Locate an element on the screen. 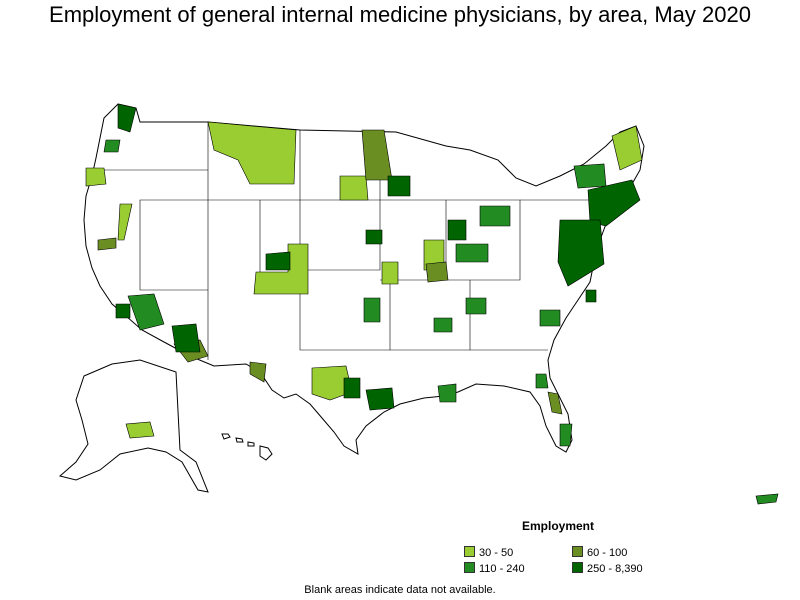 This screenshot has height=600, width=800. legend-label: 250 - 8,390 is located at coordinates (615, 569).